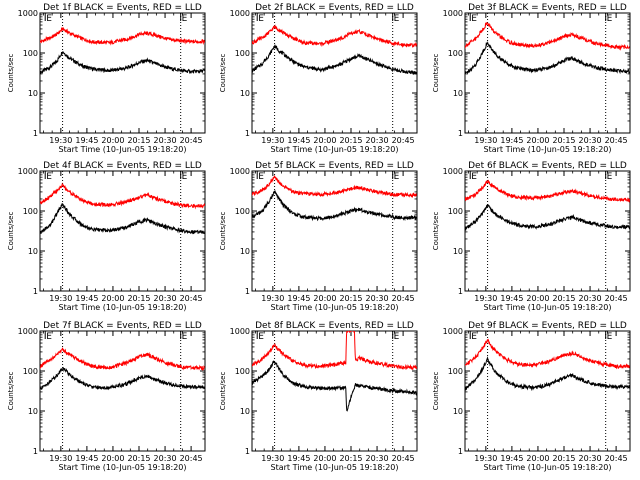 This screenshot has width=640, height=480. What do you see at coordinates (334, 8) in the screenshot?
I see `panel-title: Det 2f BLACK = Events, RED = LLD` at bounding box center [334, 8].